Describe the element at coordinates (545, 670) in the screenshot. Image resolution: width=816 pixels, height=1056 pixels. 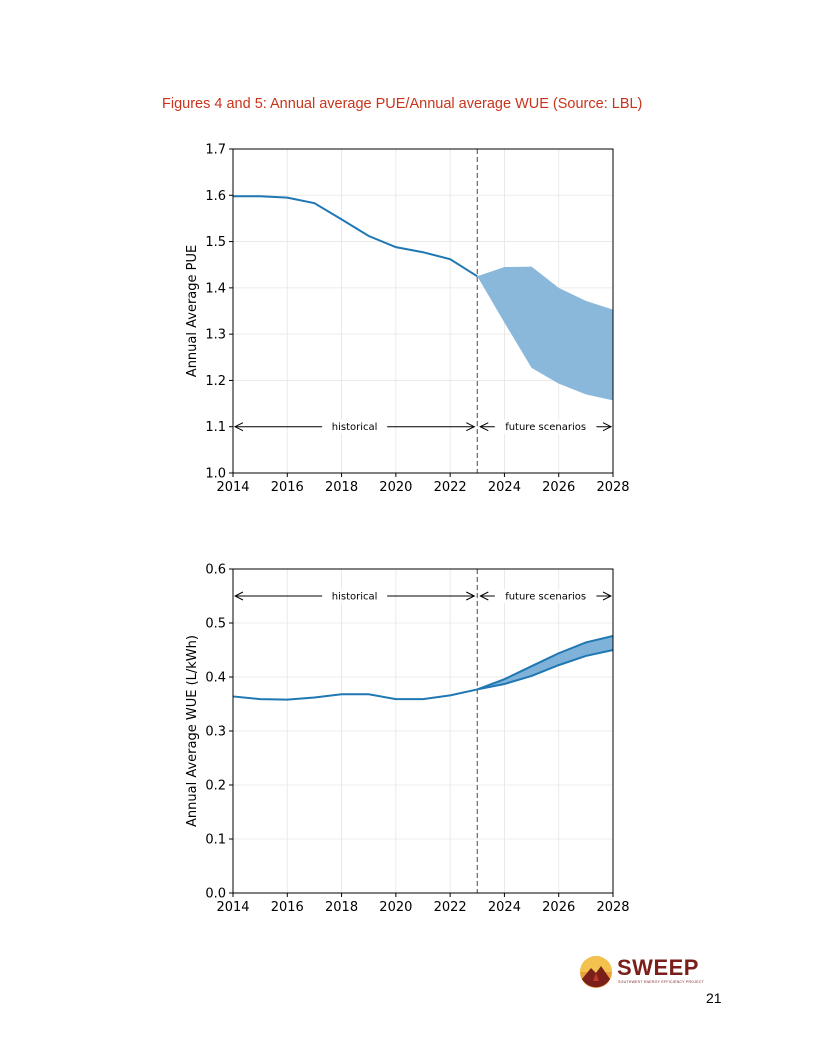
I see `scenario-lower-line` at that location.